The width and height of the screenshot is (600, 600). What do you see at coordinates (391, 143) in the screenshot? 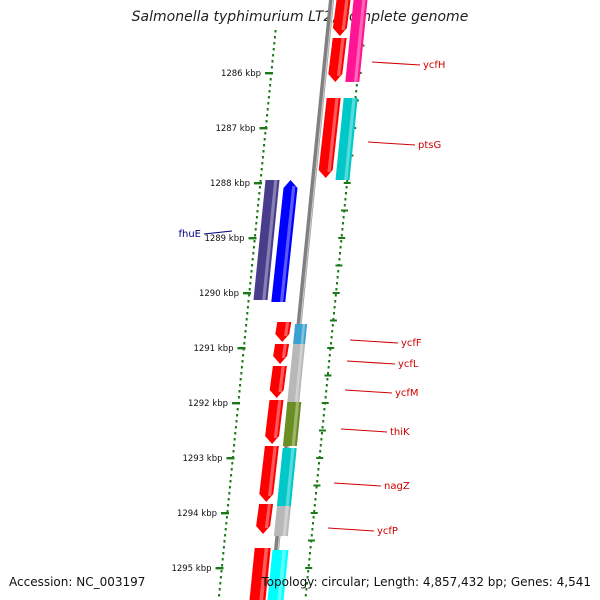
I see `leader-line-ptsG` at bounding box center [391, 143].